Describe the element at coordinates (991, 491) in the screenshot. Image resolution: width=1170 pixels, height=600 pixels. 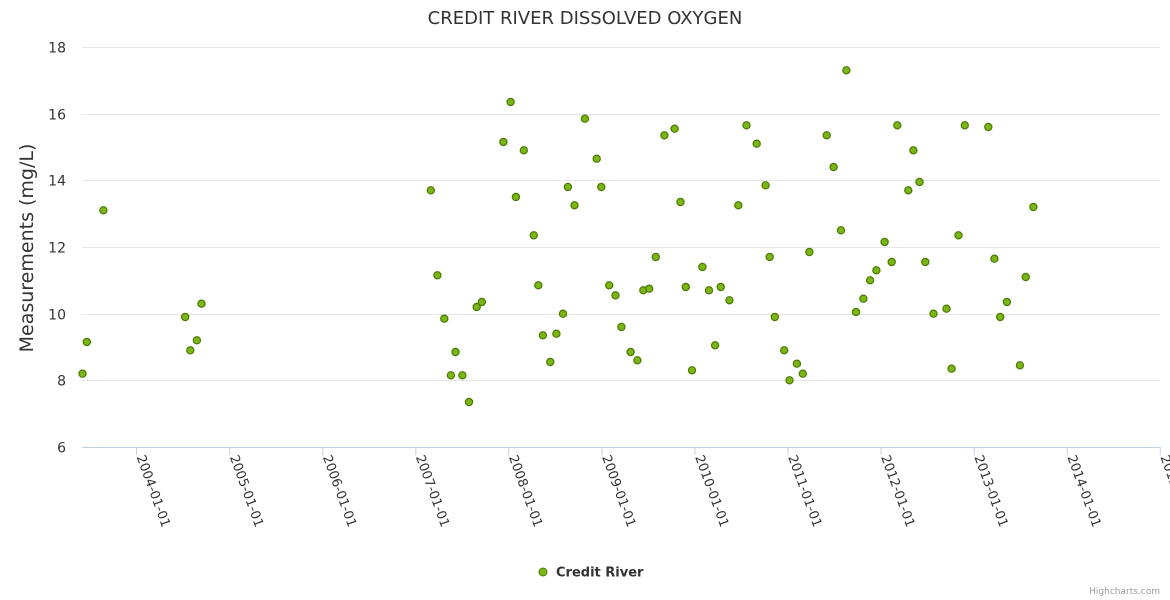
I see `x-tick-label: 2013-01-01` at that location.